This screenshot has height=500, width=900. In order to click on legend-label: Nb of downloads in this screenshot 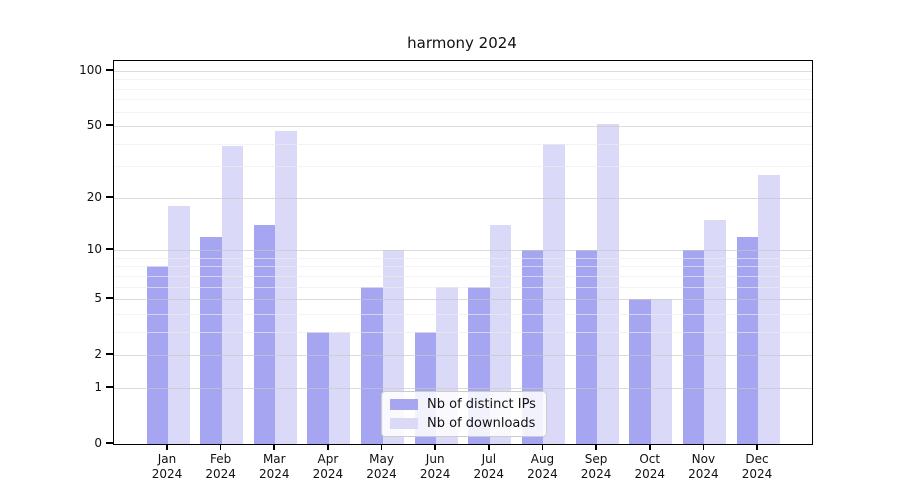, I will do `click(481, 423)`.